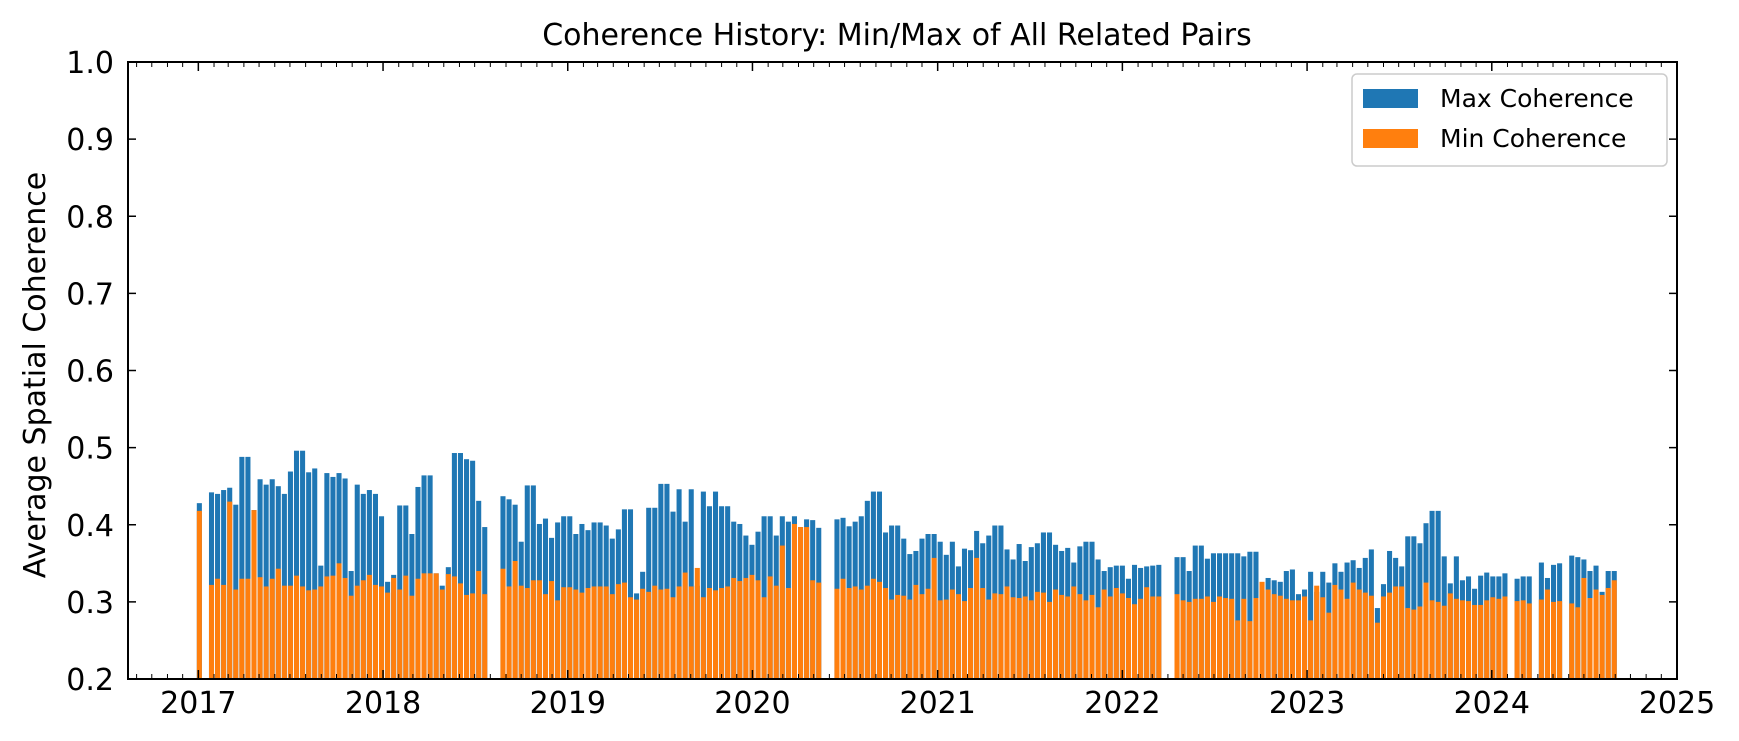 This screenshot has height=741, width=1739. Describe the element at coordinates (90, 372) in the screenshot. I see `y-tick-label: 0.6` at that location.